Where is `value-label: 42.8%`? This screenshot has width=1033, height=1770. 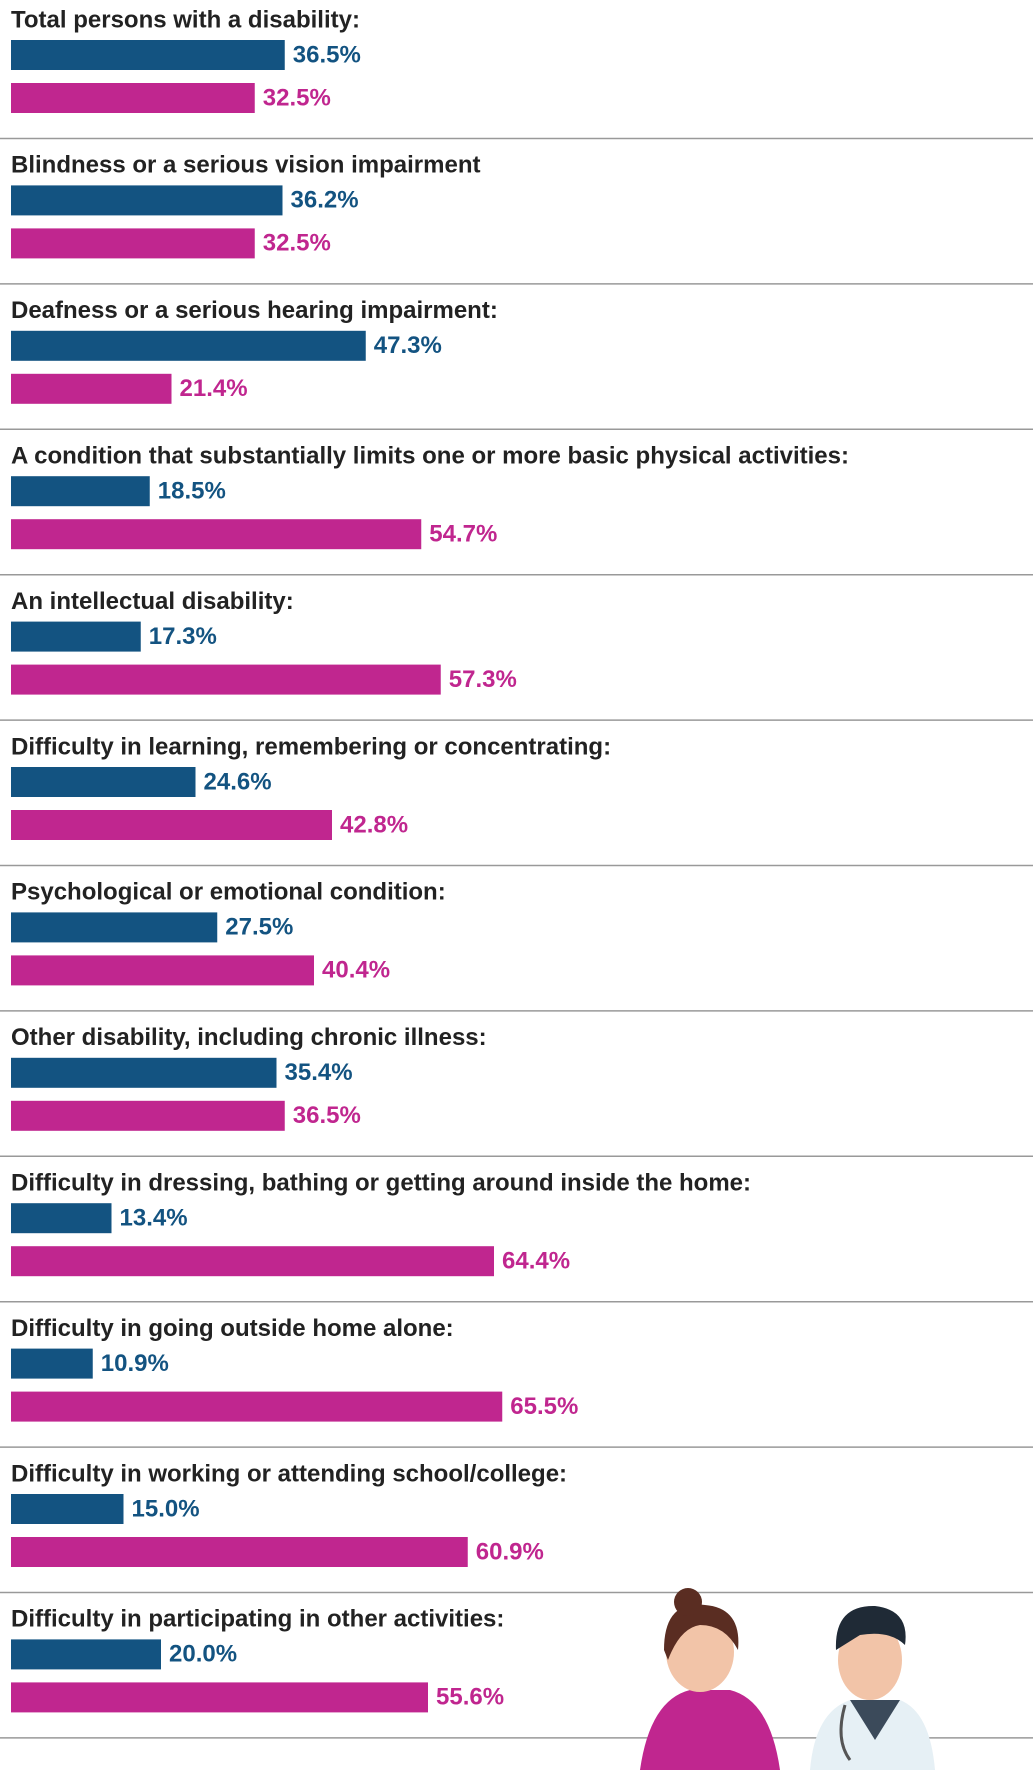 value-label: 42.8% is located at coordinates (374, 824).